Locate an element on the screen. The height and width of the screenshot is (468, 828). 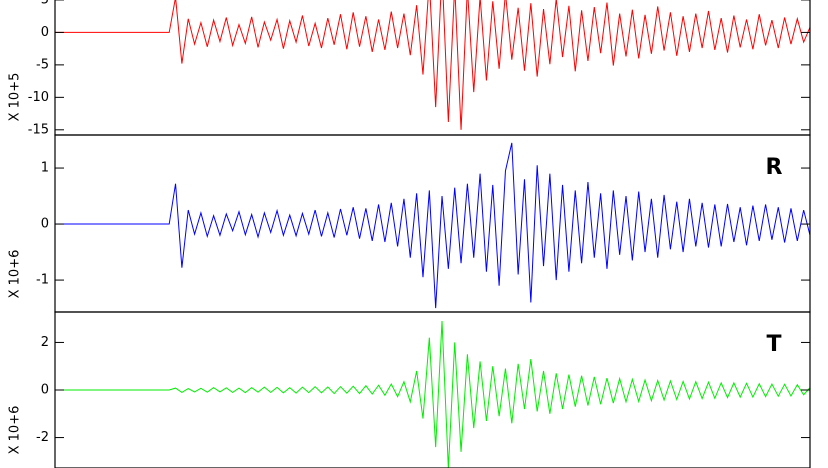
y-tick-label: -1 is located at coordinates (42, 280).